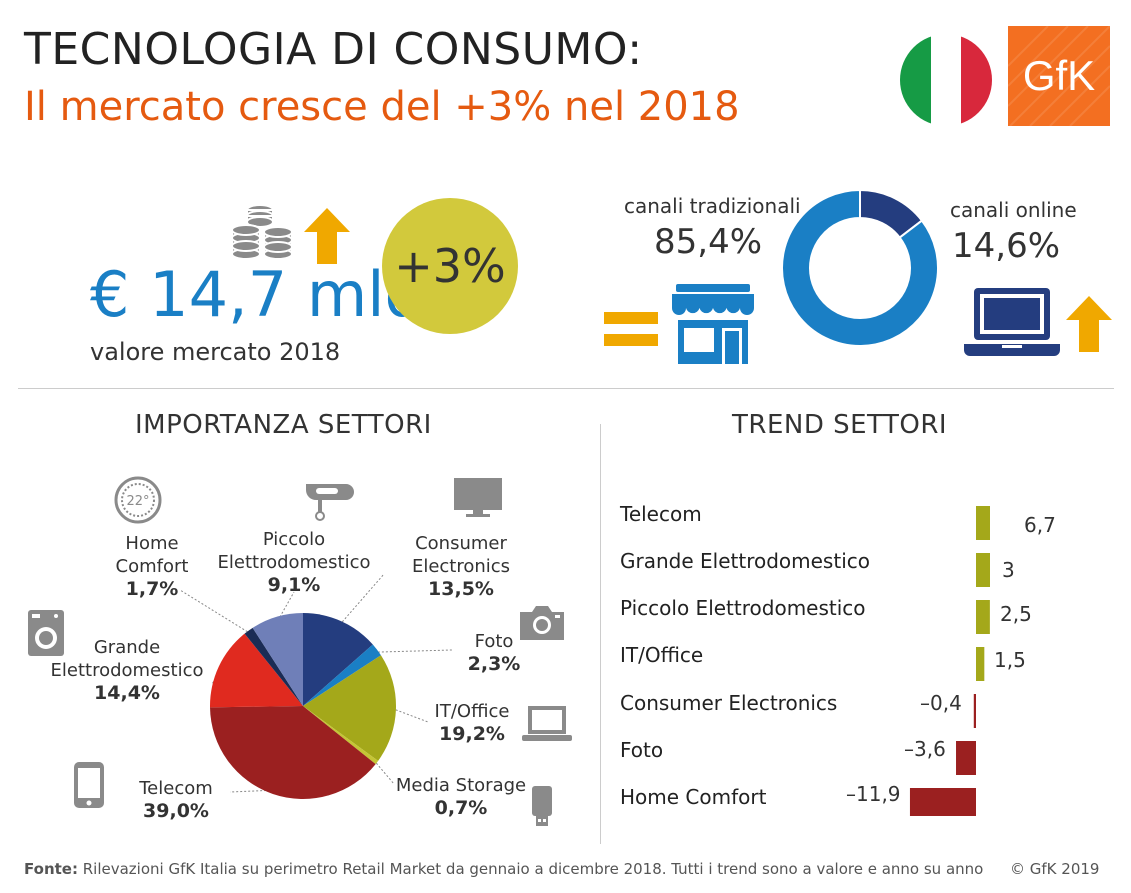 The width and height of the screenshot is (1131, 893). I want to click on pie-slice-it-office, so click(350, 708).